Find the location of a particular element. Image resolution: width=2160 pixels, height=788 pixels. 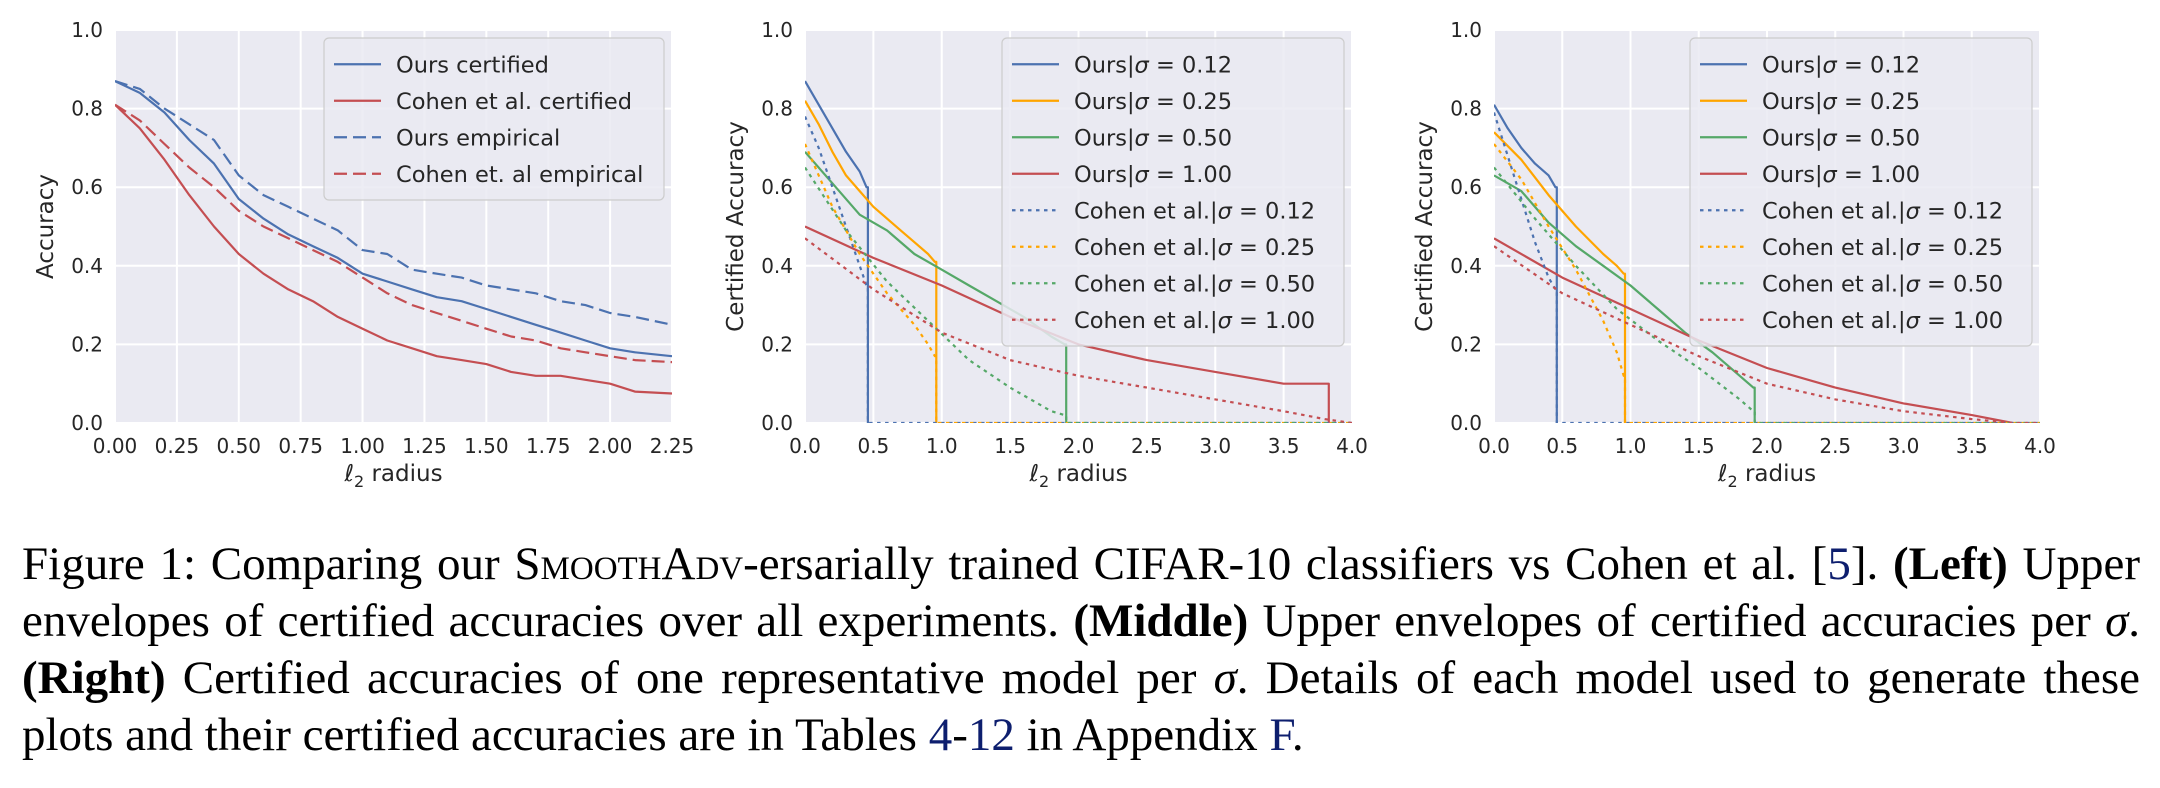

y-axis-label: Accuracy is located at coordinates (46, 226).